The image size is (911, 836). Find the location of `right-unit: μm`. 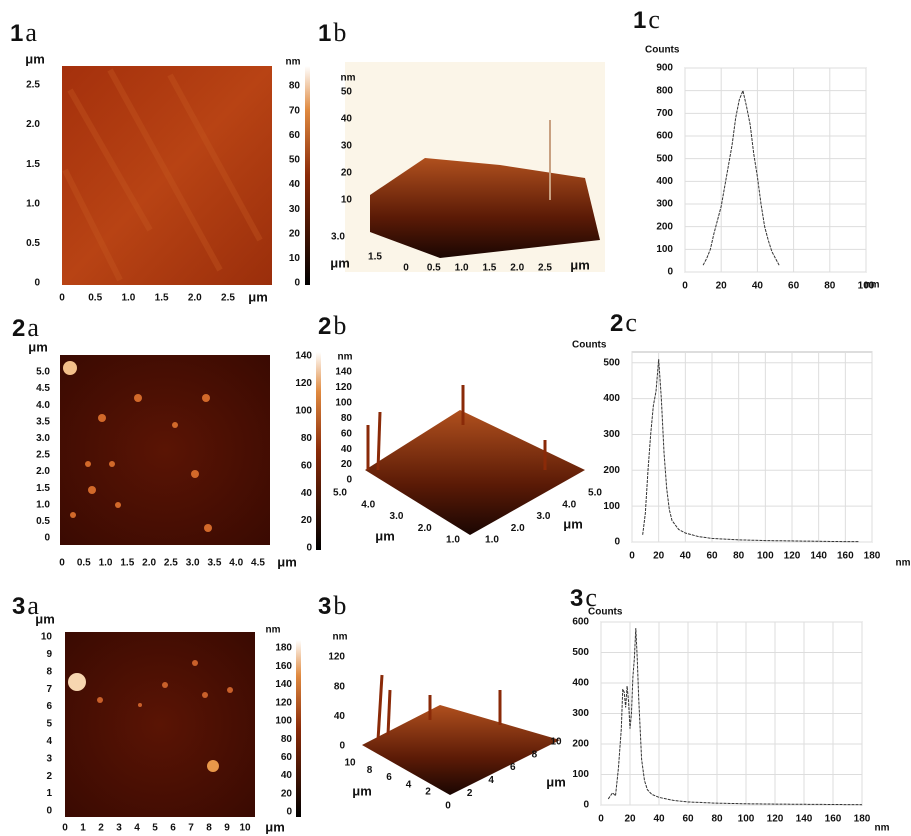

right-unit: μm is located at coordinates (556, 781).